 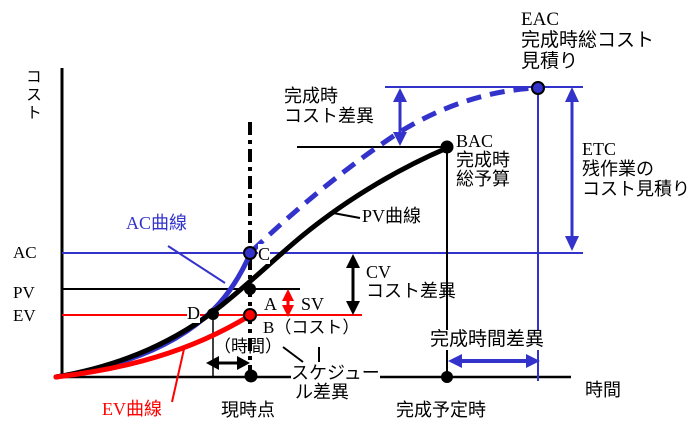 What do you see at coordinates (24, 292) in the screenshot?
I see `tick-pv: PV` at bounding box center [24, 292].